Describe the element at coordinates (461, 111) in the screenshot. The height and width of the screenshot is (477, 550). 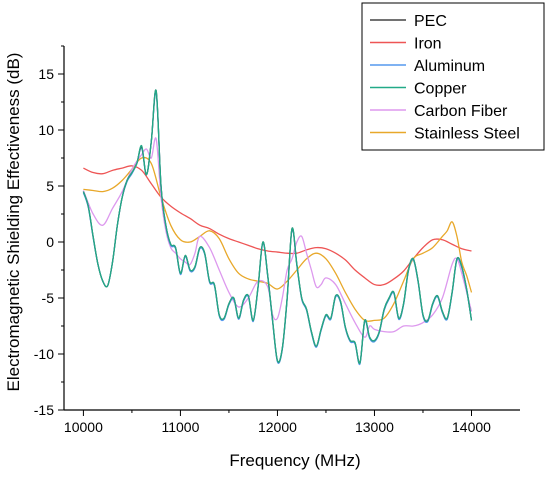
I see `legend-label-carbon-fiber: Carbon Fiber` at that location.